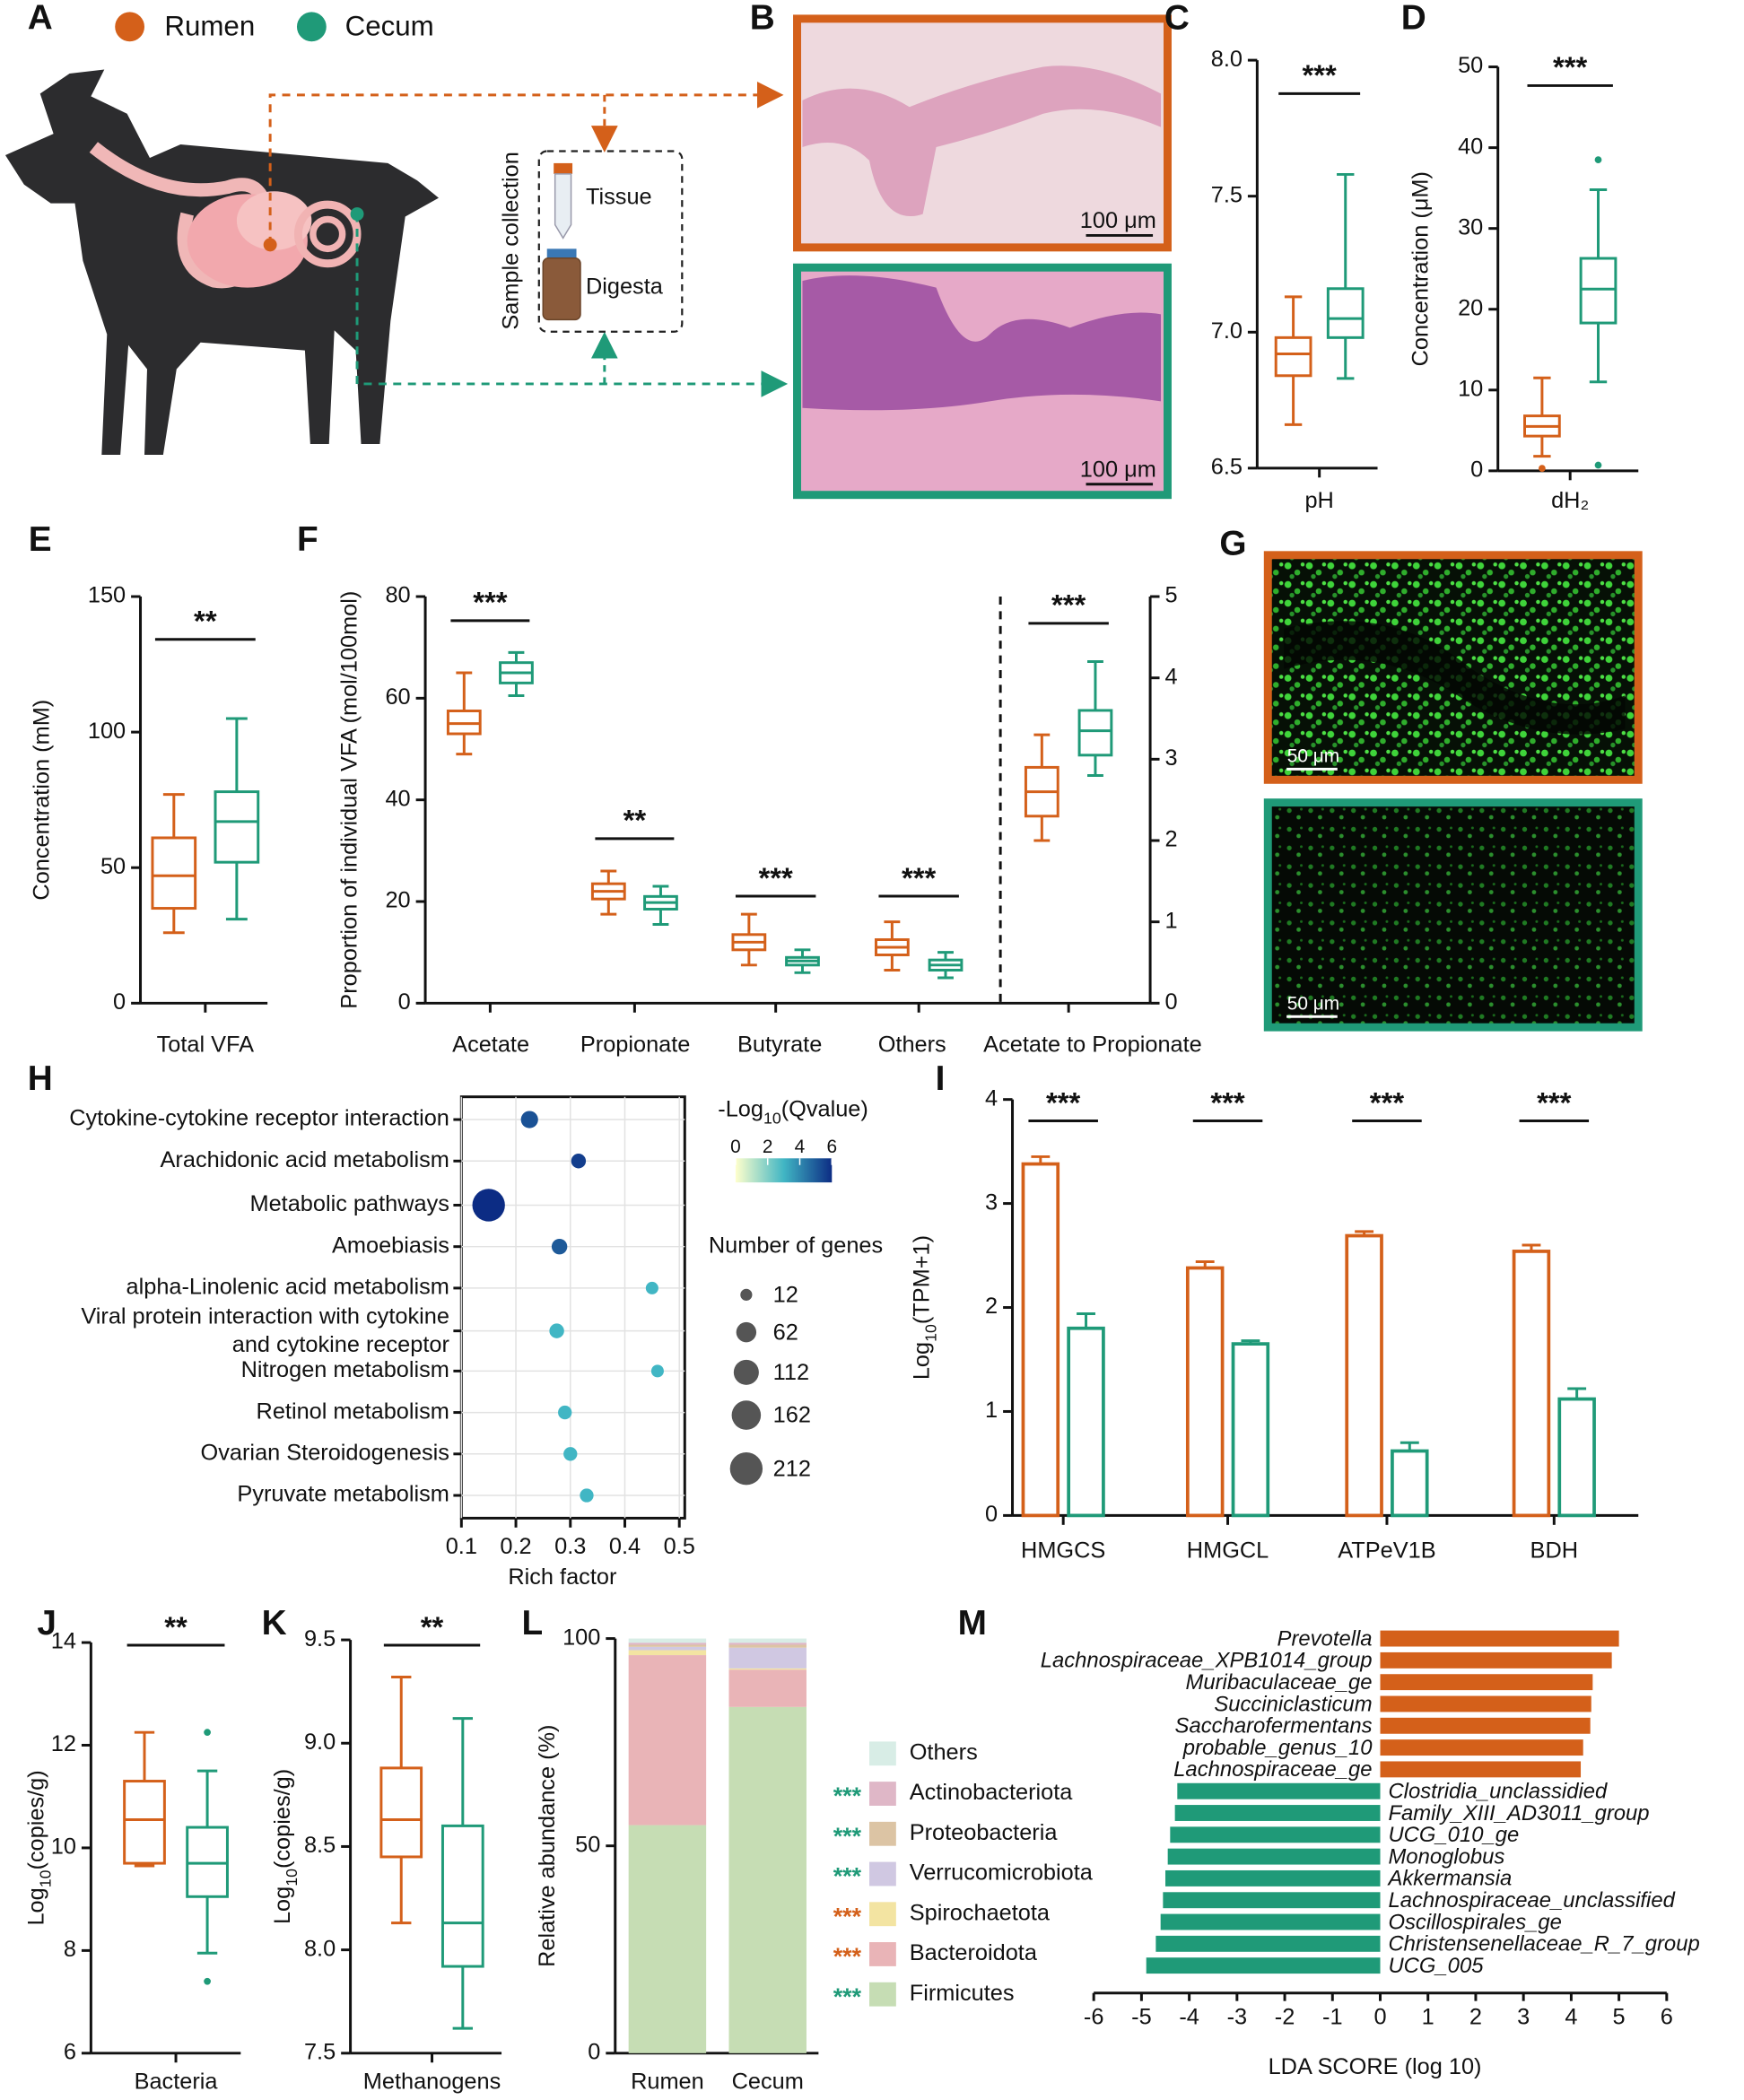 The width and height of the screenshot is (1744, 2100). What do you see at coordinates (1227, 468) in the screenshot?
I see `y-tick-label: 6.5` at bounding box center [1227, 468].